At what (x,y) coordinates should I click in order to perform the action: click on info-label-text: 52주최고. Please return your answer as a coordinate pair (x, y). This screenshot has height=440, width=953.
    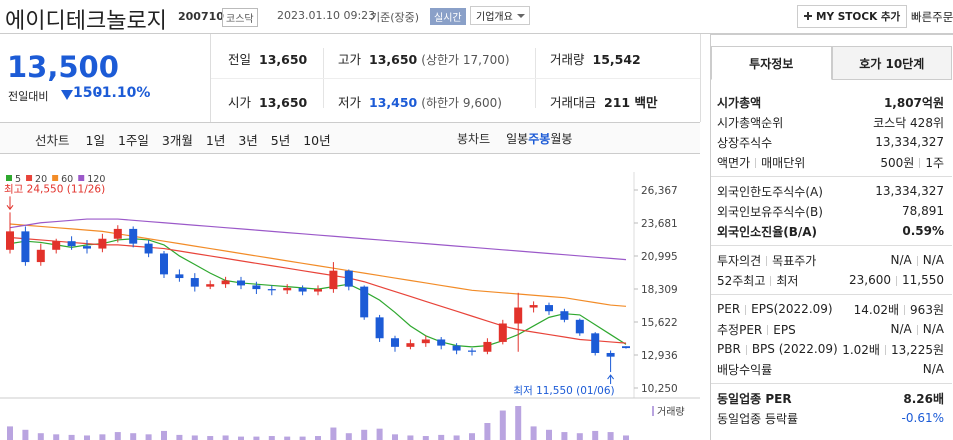
    Looking at the image, I should click on (741, 280).